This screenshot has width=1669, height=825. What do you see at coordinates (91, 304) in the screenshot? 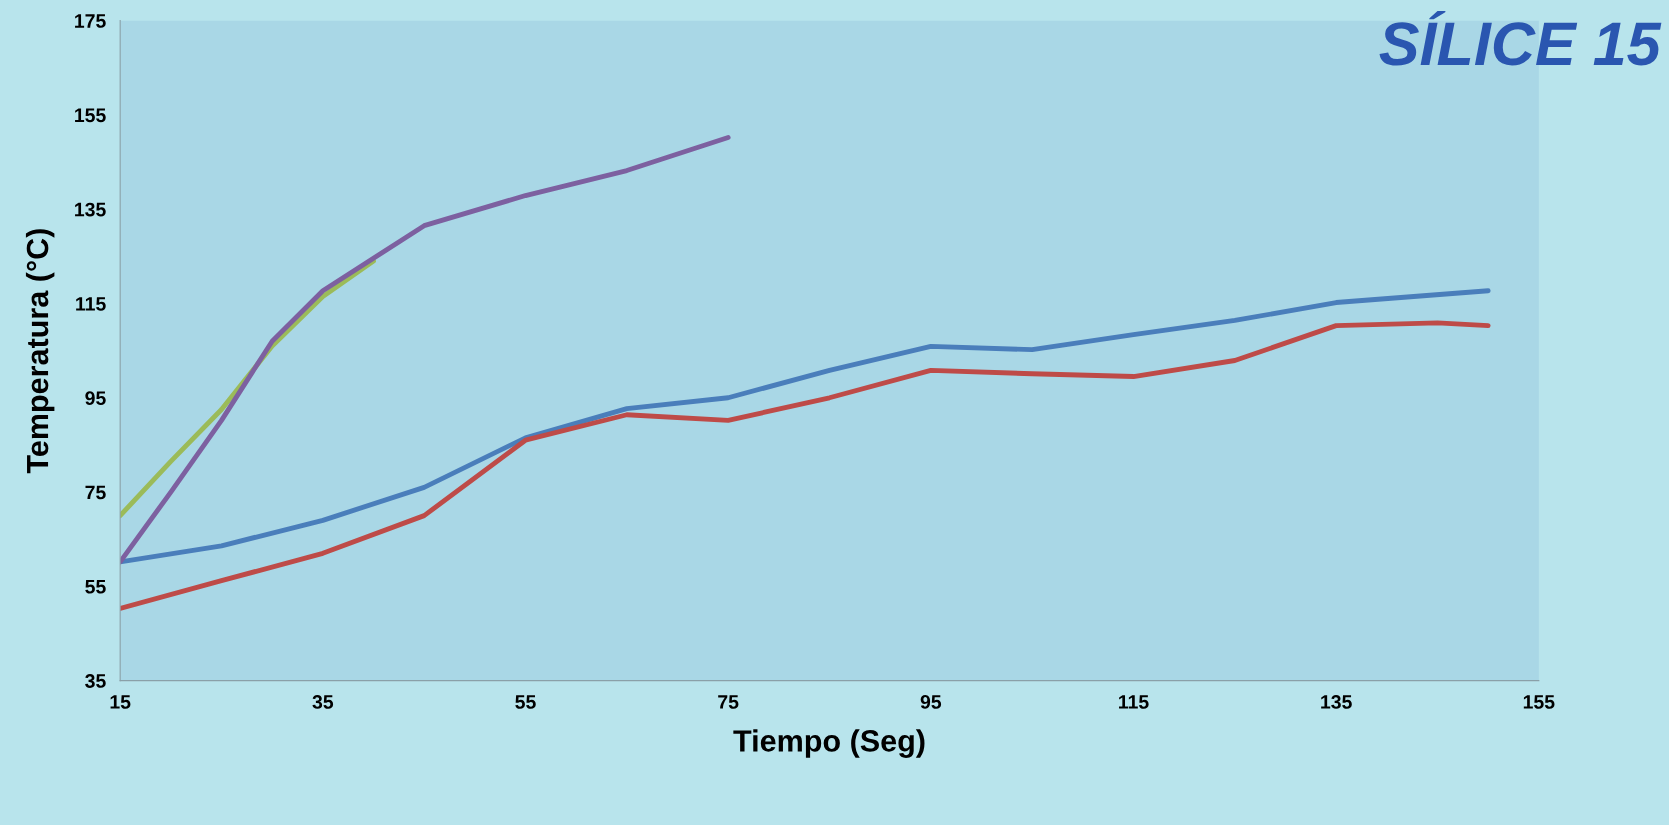
I see `y-tick-label: 115` at bounding box center [91, 304].